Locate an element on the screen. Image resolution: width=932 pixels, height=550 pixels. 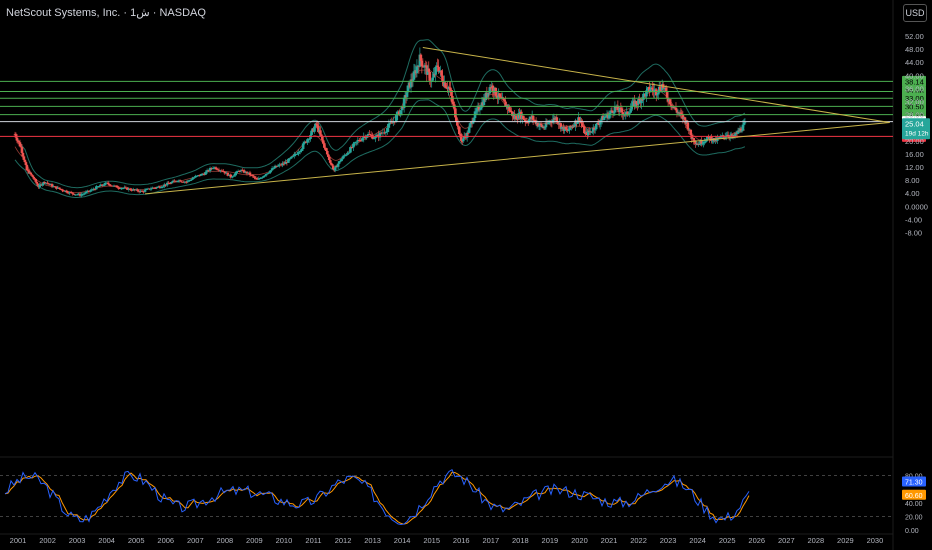
price-tick-label: 44.00 is located at coordinates (914, 62).